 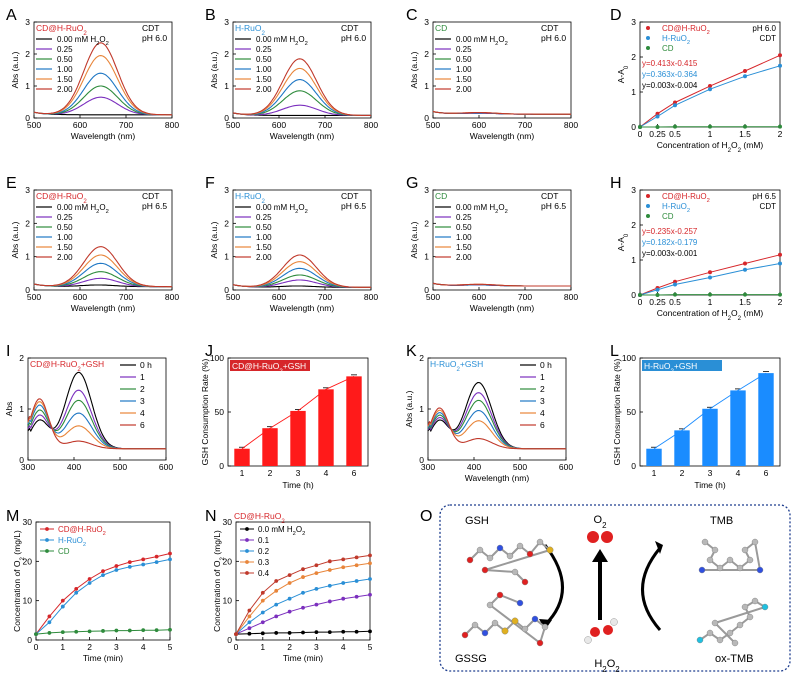 I want to click on legend-marker, so click(x=47, y=540).